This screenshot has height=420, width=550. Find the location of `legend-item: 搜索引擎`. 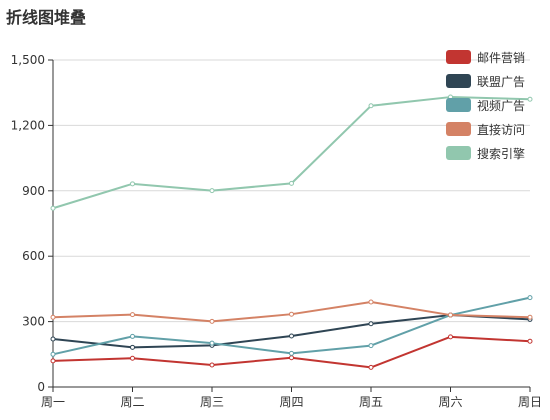

legend-item: 搜索引擎 is located at coordinates (485, 153).